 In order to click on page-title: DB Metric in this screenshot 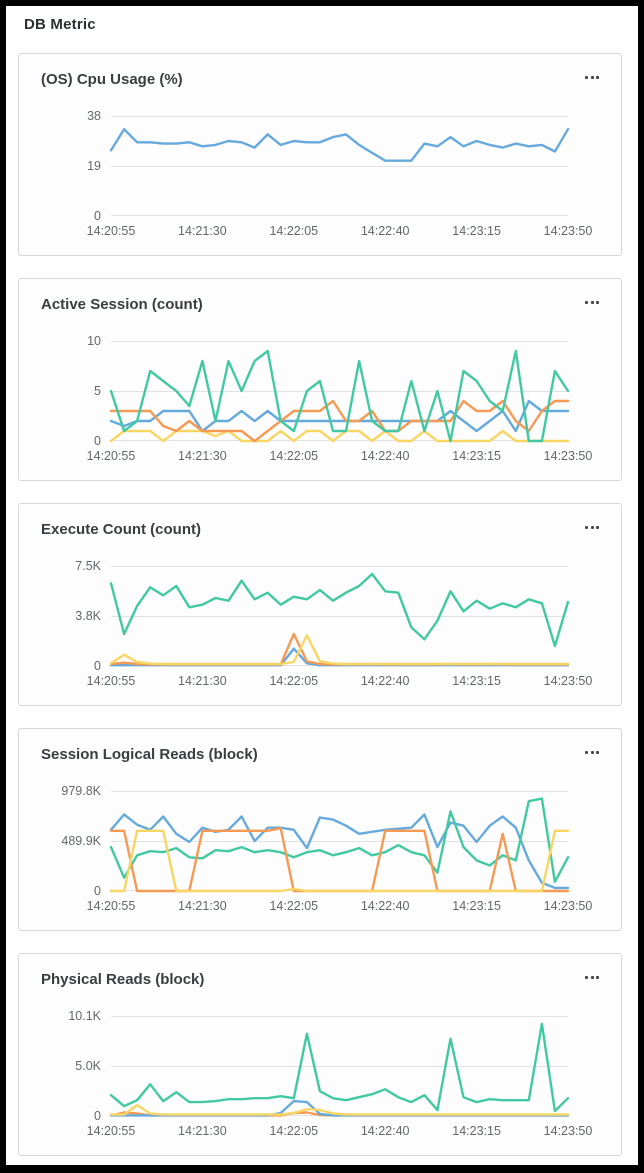, I will do `click(60, 24)`.